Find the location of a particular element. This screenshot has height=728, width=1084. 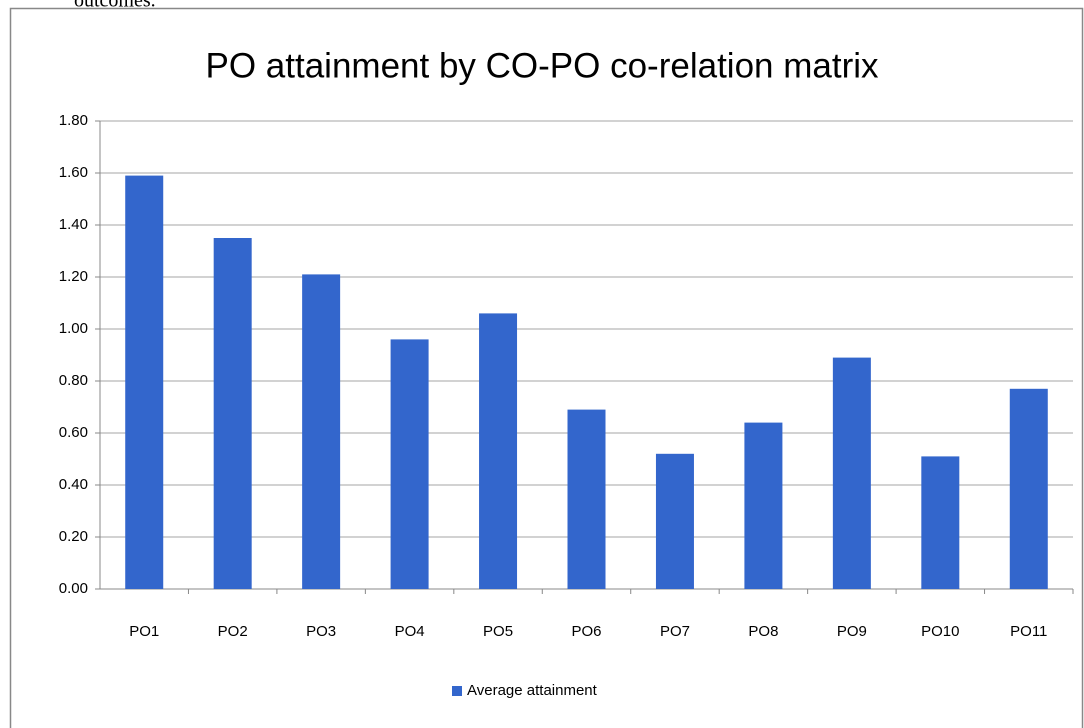

y-tick-label: 1.20 is located at coordinates (73, 276).